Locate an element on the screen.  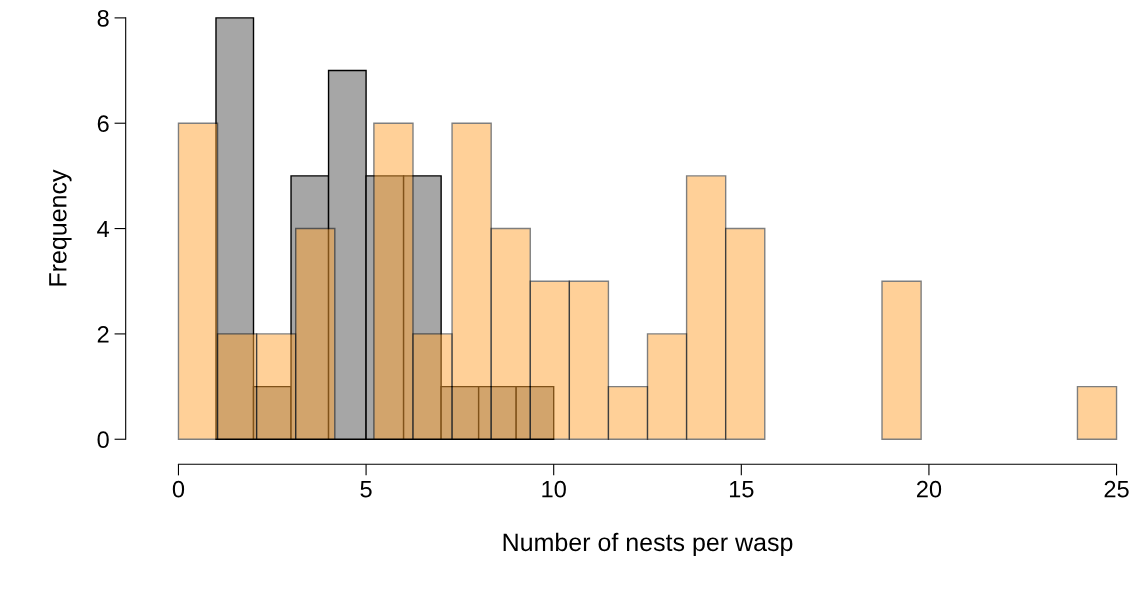
x-axis-title: Number of nests per wasp is located at coordinates (648, 544).